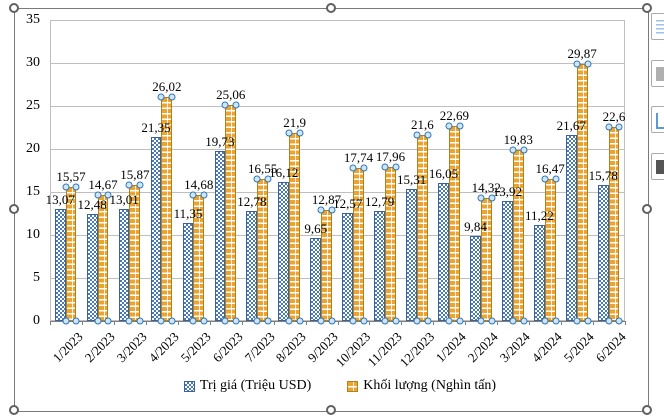 The width and height of the screenshot is (664, 419). Describe the element at coordinates (411, 255) in the screenshot. I see `bar-tri-gia-12/2023` at that location.